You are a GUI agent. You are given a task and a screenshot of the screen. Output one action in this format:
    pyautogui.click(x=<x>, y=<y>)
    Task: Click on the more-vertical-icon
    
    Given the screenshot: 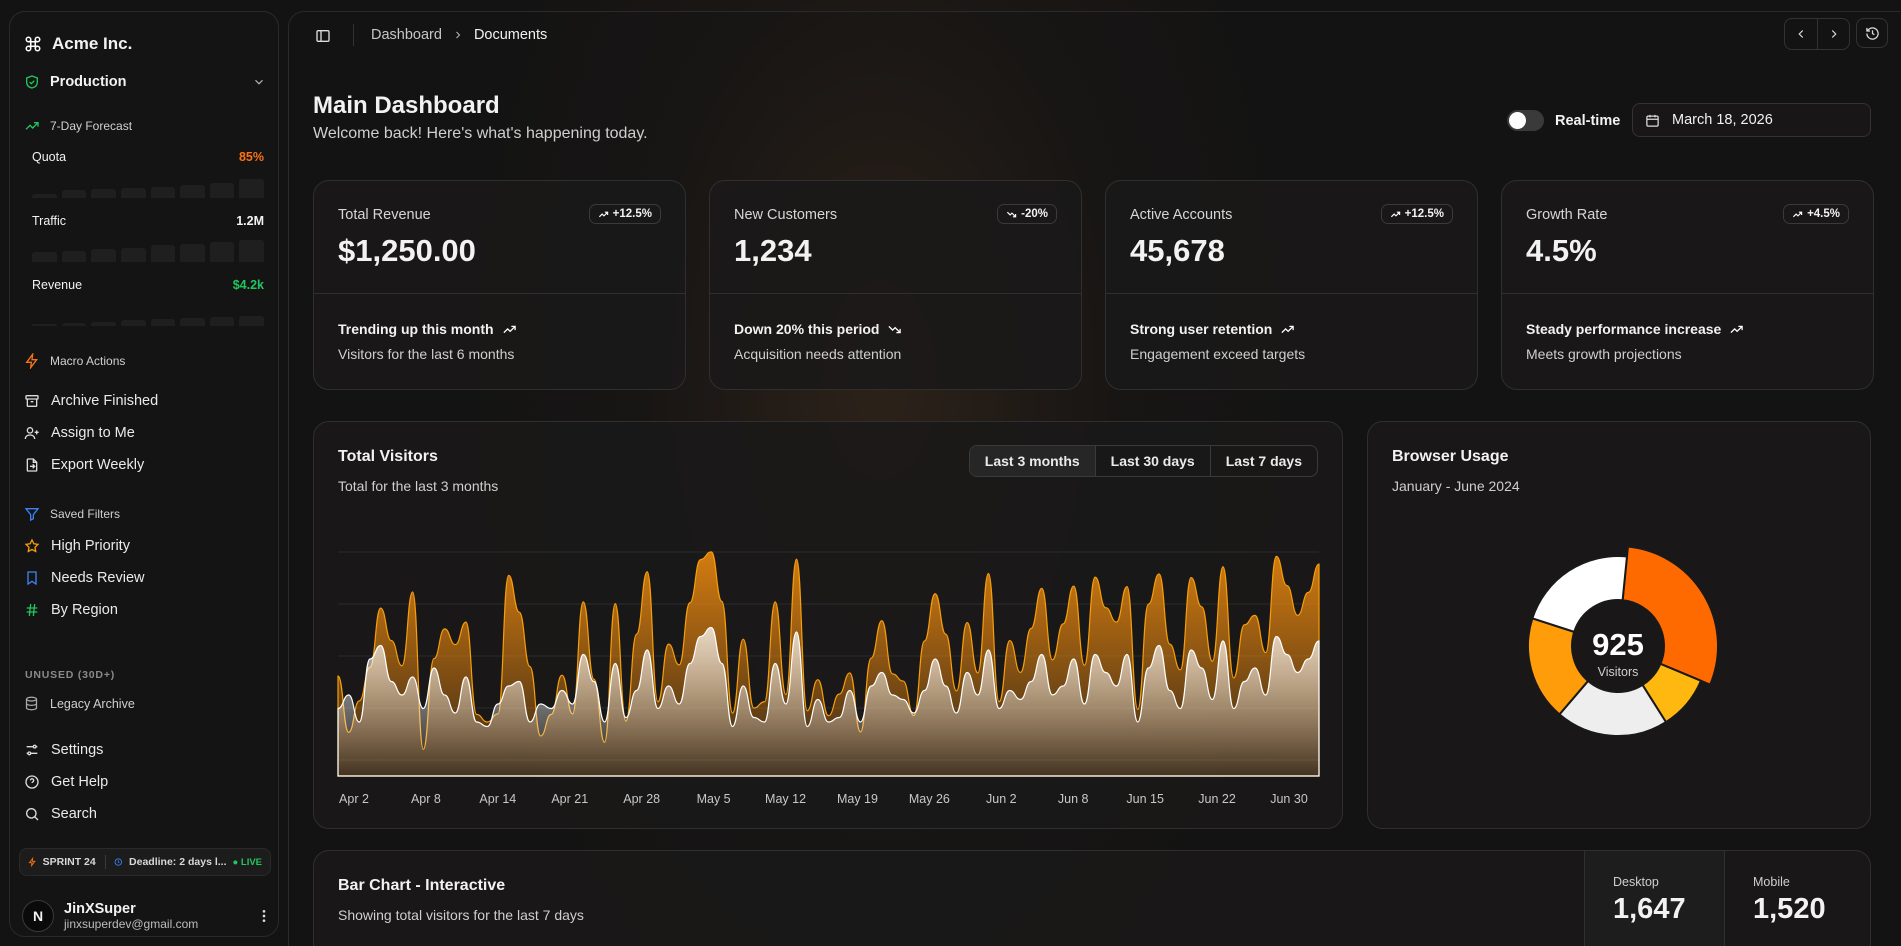 What is the action you would take?
    pyautogui.click(x=264, y=916)
    